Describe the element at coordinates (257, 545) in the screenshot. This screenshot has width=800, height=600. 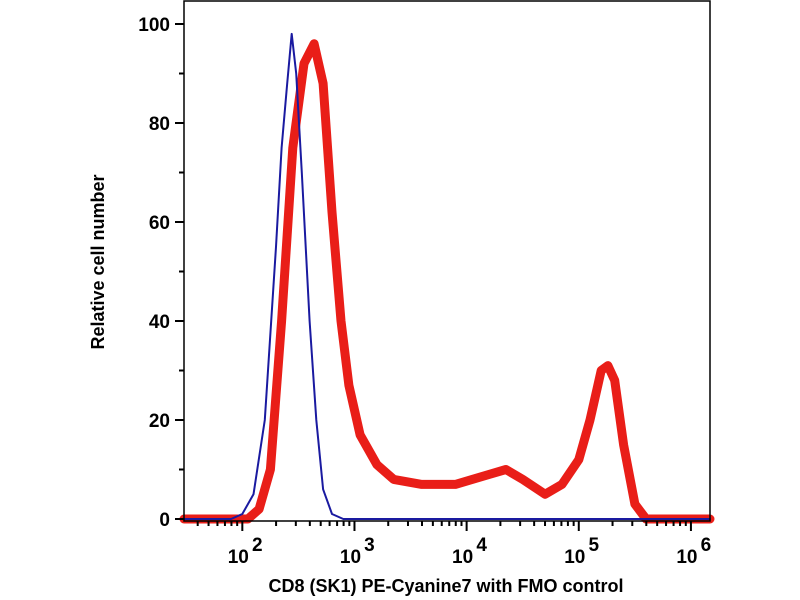
I see `x-tick-label-exponent: 2` at that location.